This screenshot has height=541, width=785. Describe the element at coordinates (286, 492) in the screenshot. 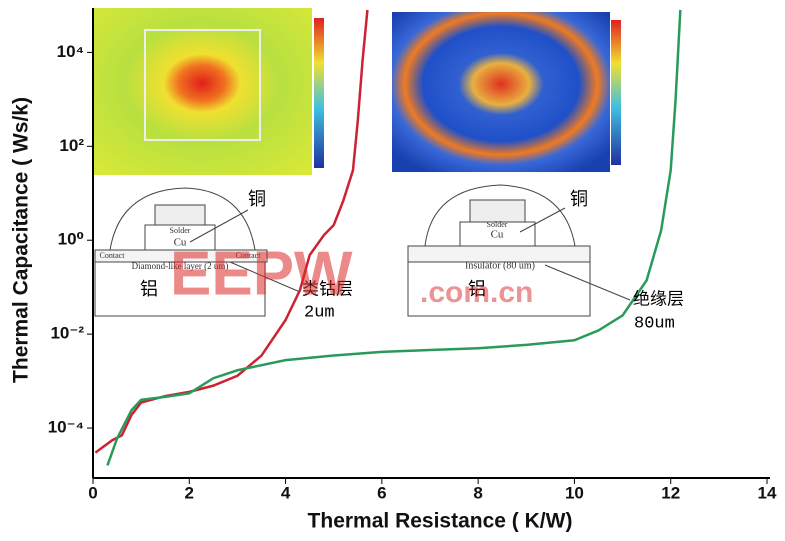

I see `x-tick-label: 4` at that location.